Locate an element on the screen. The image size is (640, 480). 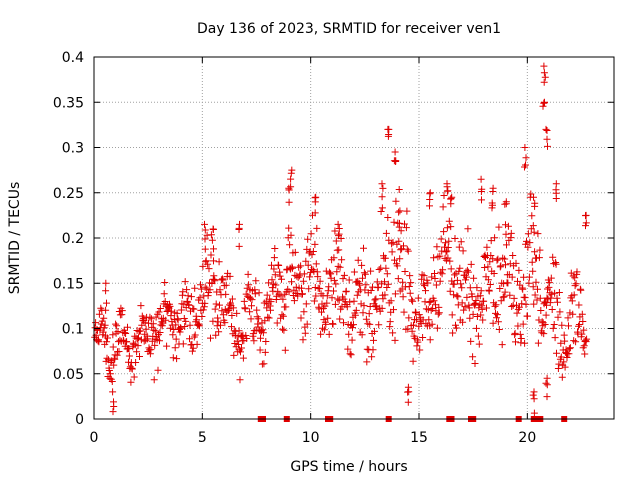
y-axis-label: SRMTID / TECUs is located at coordinates (15, 238).